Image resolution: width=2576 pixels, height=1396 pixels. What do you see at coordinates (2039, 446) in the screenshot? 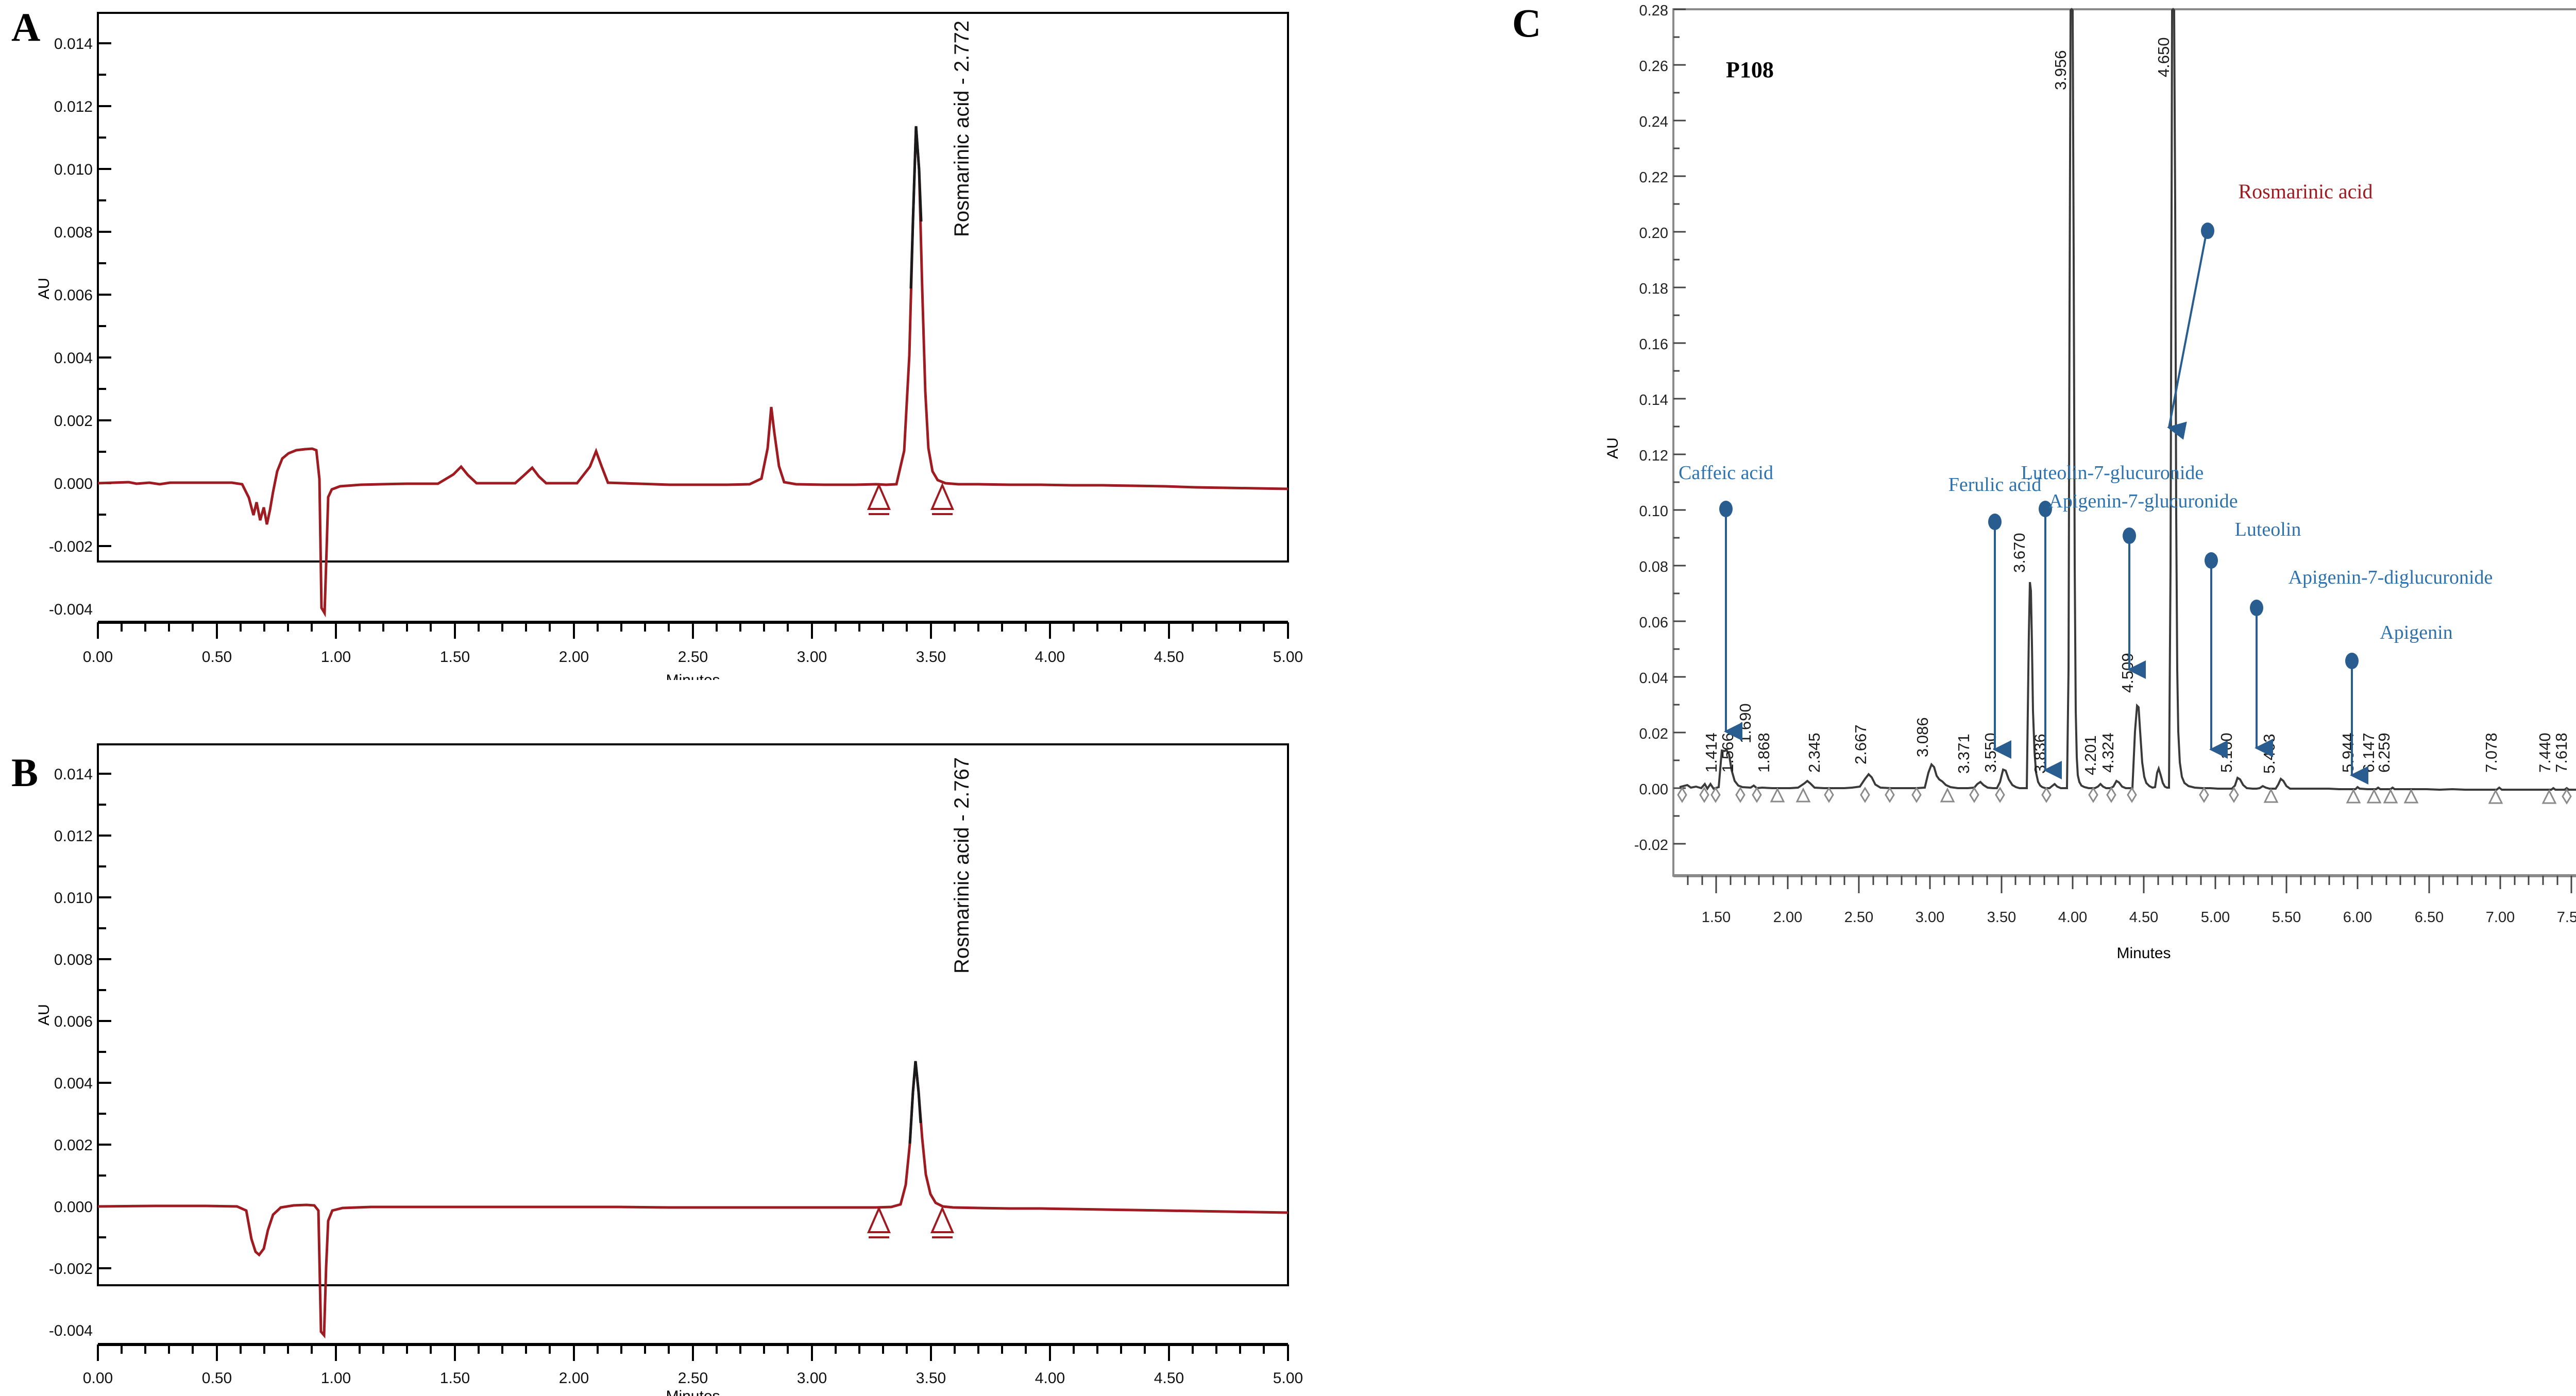
I see `panel-c-annotation-dots` at bounding box center [2039, 446].